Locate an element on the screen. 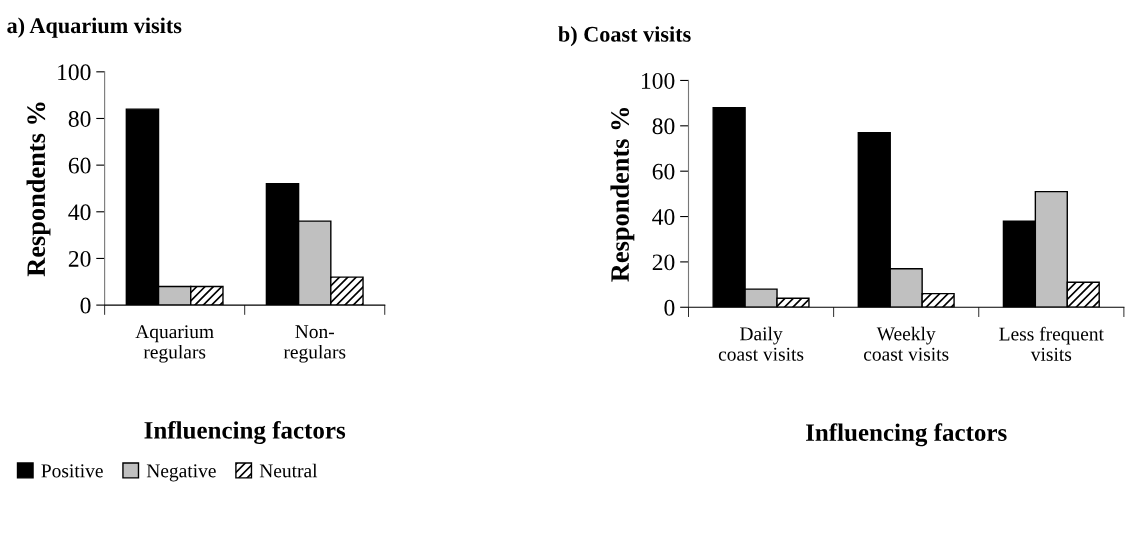 This screenshot has width=1125, height=540. x-tick-label: Weekly coast visits is located at coordinates (906, 343).